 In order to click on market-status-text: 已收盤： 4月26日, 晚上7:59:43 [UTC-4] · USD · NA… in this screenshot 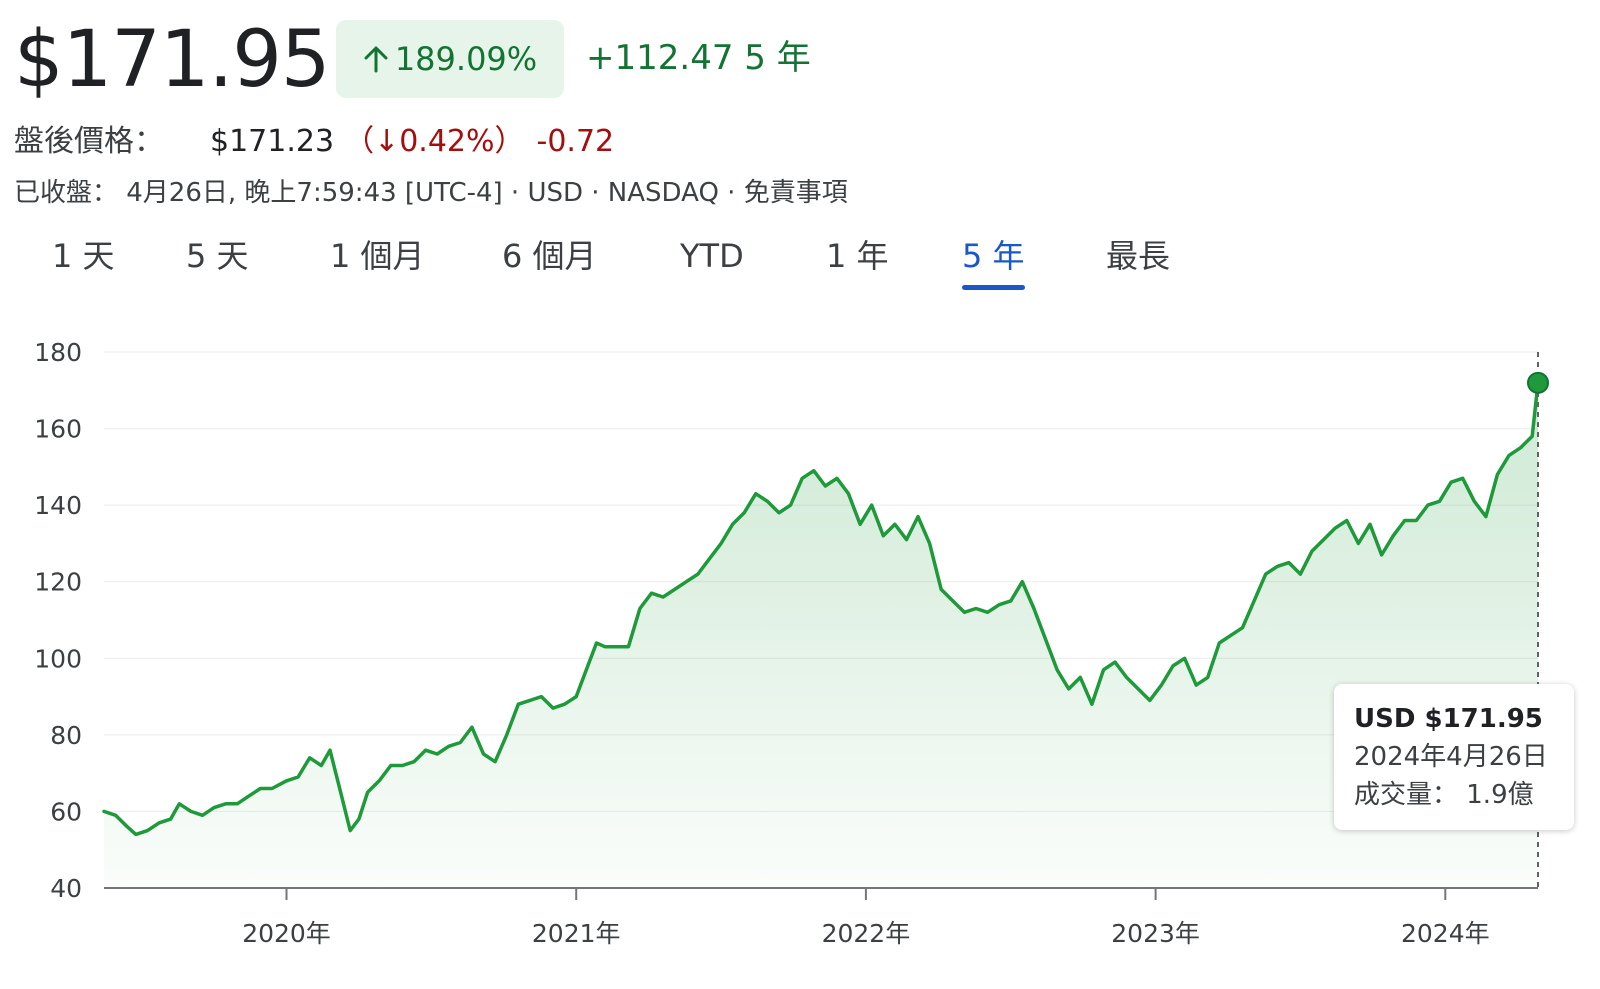, I will do `click(431, 193)`.